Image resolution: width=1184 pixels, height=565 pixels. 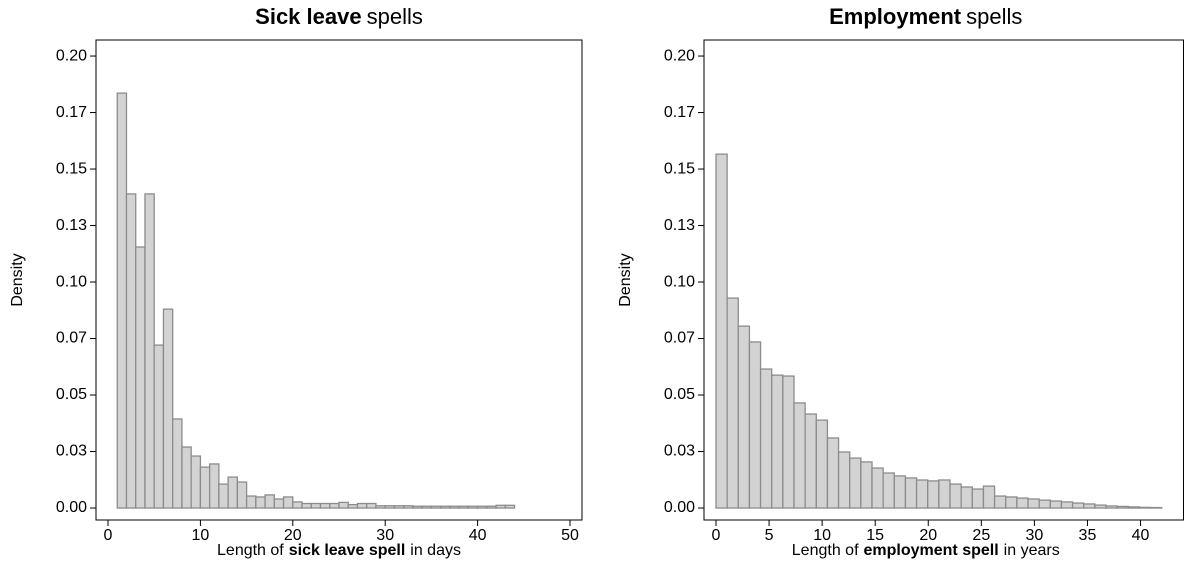 What do you see at coordinates (895, 16) in the screenshot?
I see `chart-title-part: Employment` at bounding box center [895, 16].